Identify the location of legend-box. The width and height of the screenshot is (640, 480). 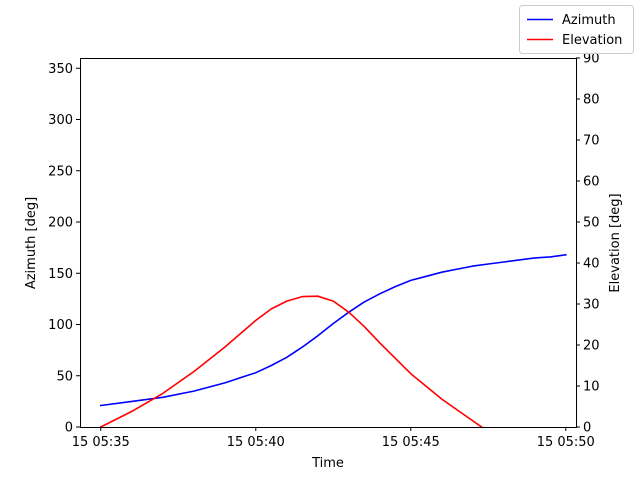
(576, 29).